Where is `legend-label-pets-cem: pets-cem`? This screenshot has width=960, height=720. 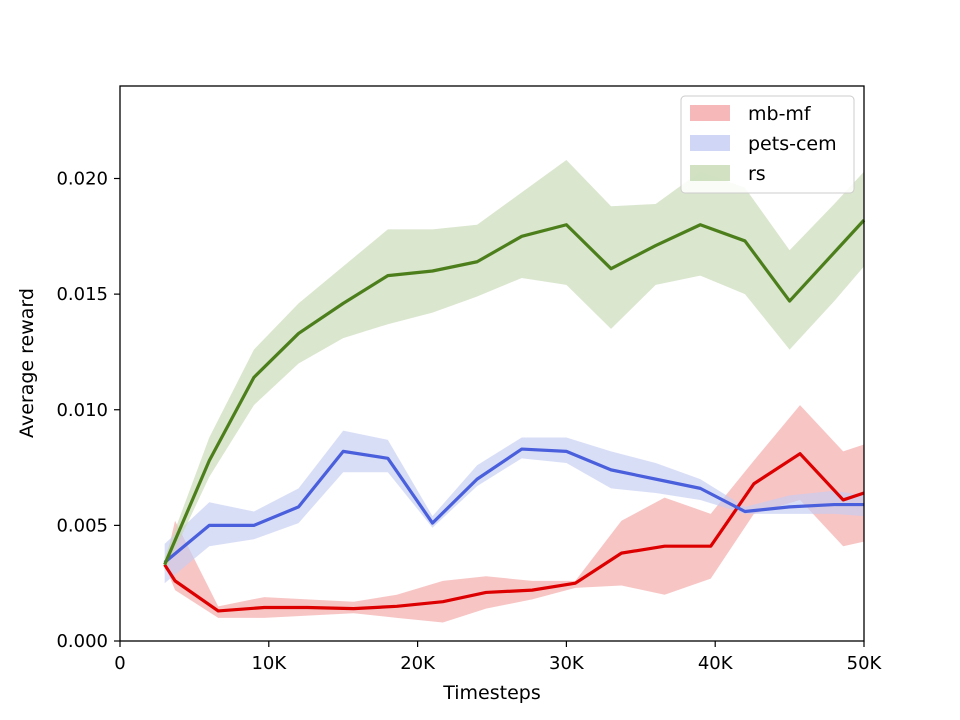 legend-label-pets-cem: pets-cem is located at coordinates (792, 144).